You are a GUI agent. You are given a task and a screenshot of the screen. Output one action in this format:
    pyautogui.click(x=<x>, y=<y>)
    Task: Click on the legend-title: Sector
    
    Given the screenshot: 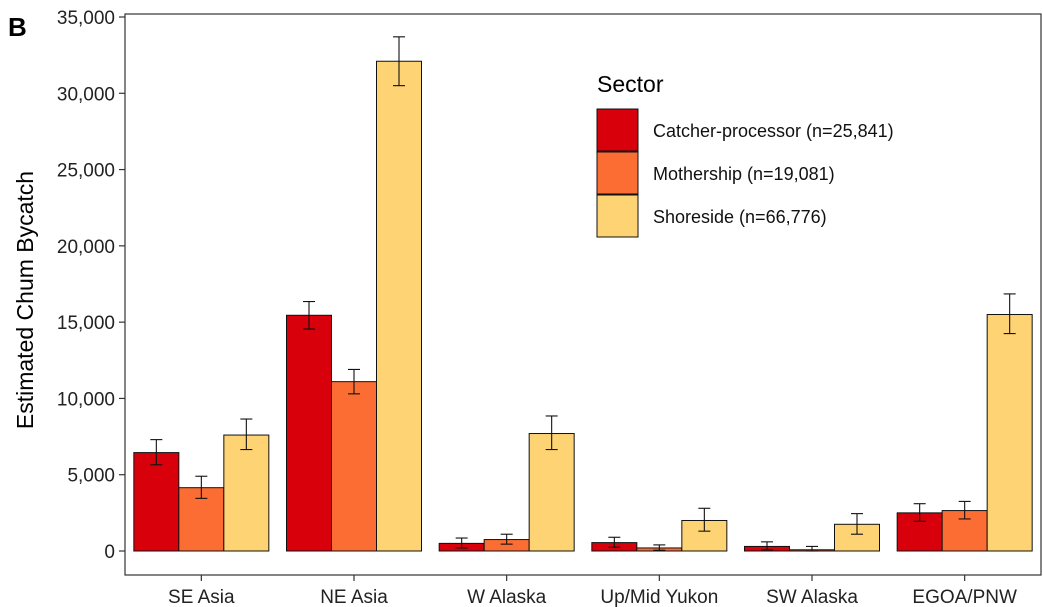 What is the action you would take?
    pyautogui.click(x=630, y=84)
    